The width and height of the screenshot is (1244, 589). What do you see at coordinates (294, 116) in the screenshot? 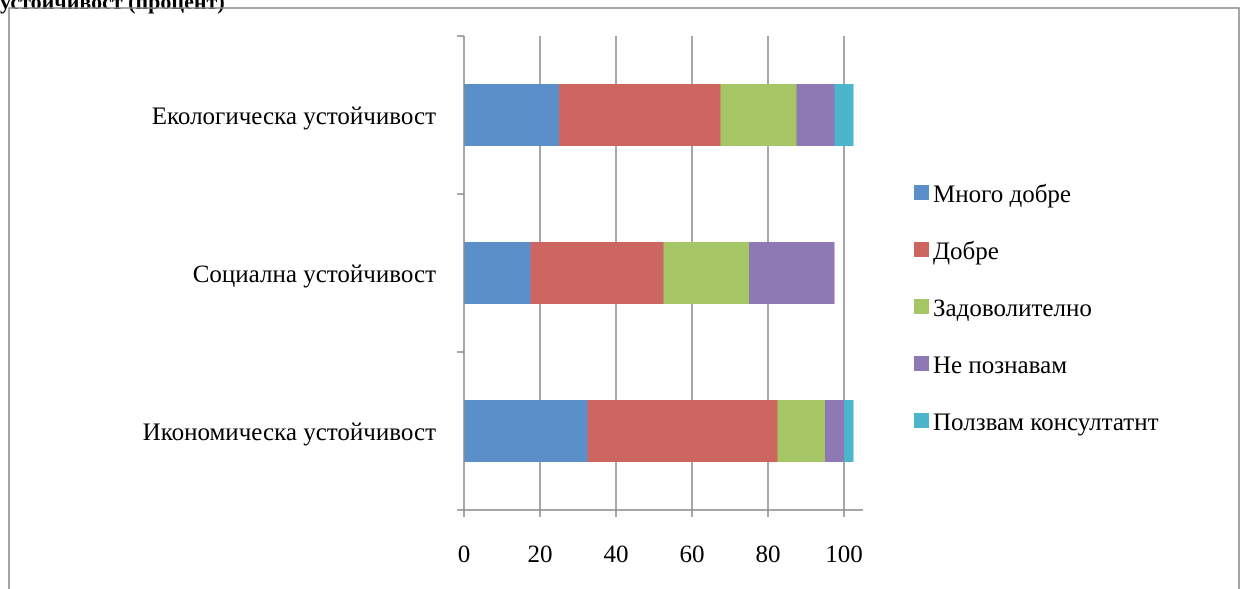
I see `category-label: Екологическа устойчивост` at bounding box center [294, 116].